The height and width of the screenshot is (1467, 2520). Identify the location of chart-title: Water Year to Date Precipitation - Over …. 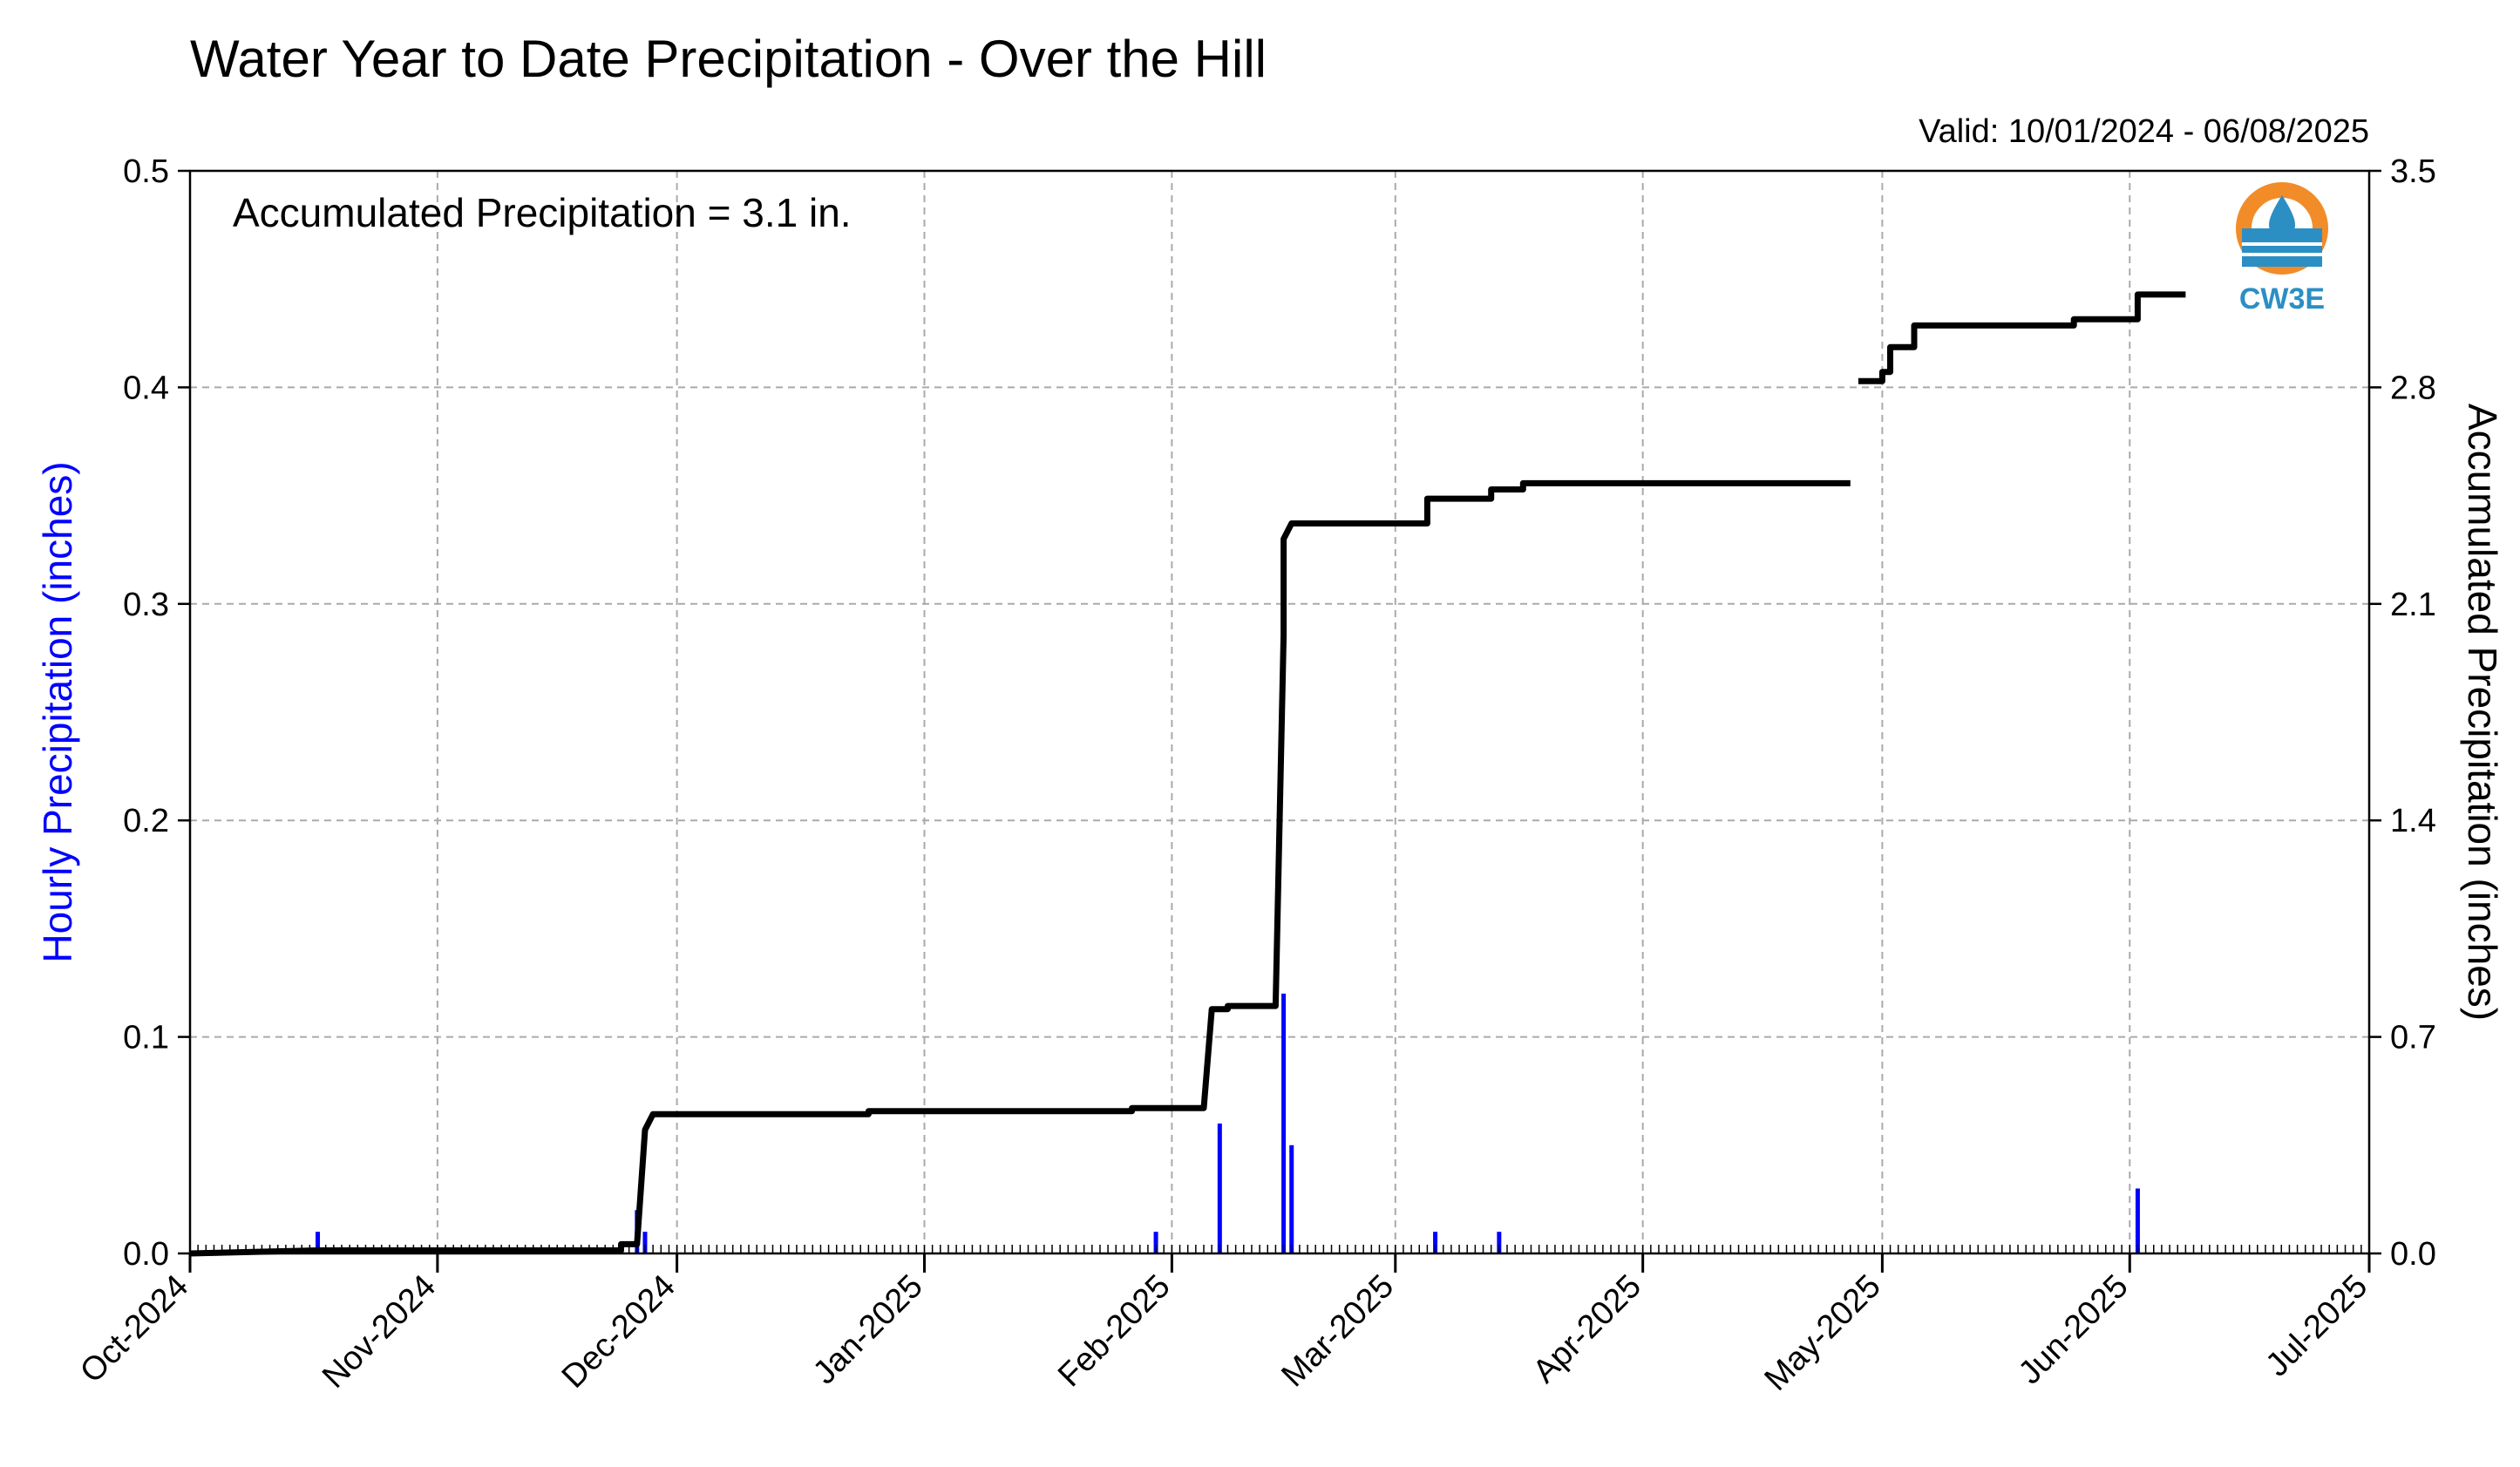
(728, 59).